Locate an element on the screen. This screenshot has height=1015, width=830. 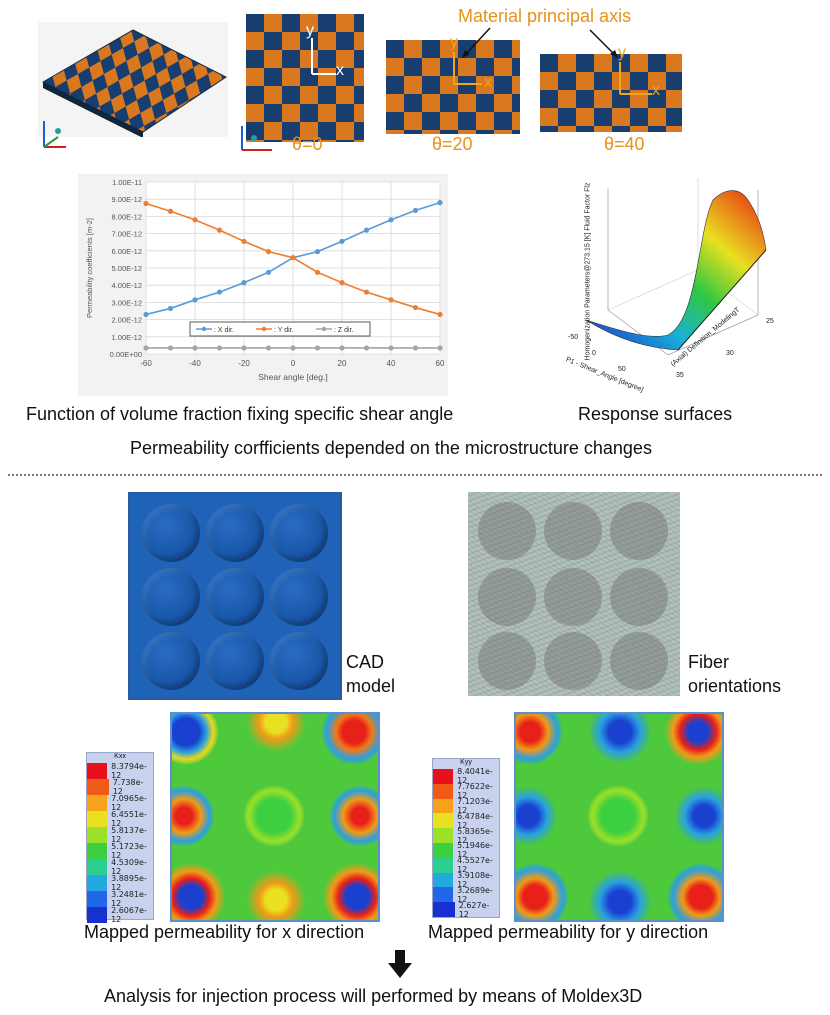
response-surface-plot is located at coordinates (663, 282).